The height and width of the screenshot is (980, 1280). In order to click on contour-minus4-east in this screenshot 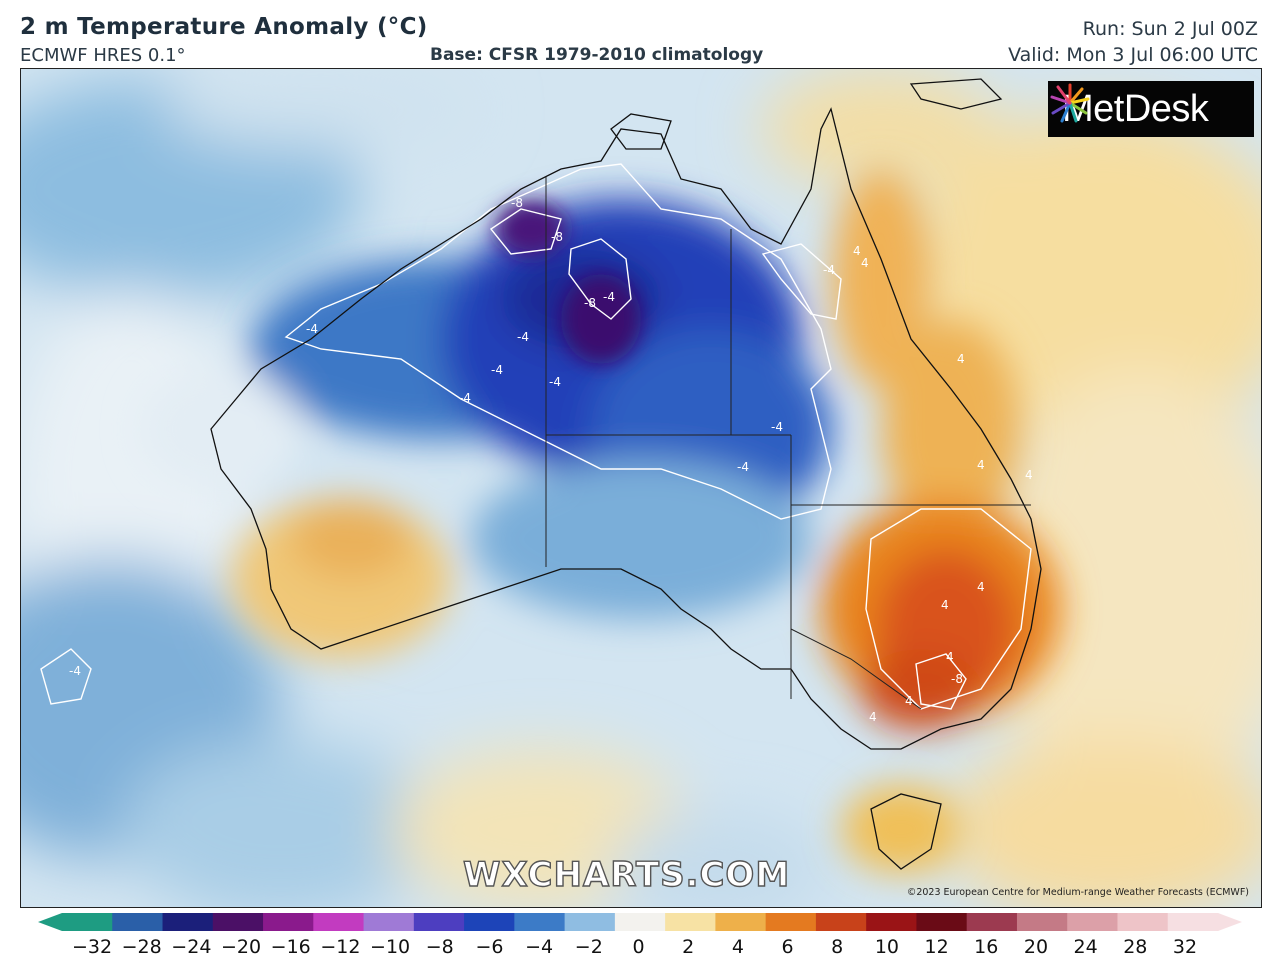, I will do `click(801, 281)`.